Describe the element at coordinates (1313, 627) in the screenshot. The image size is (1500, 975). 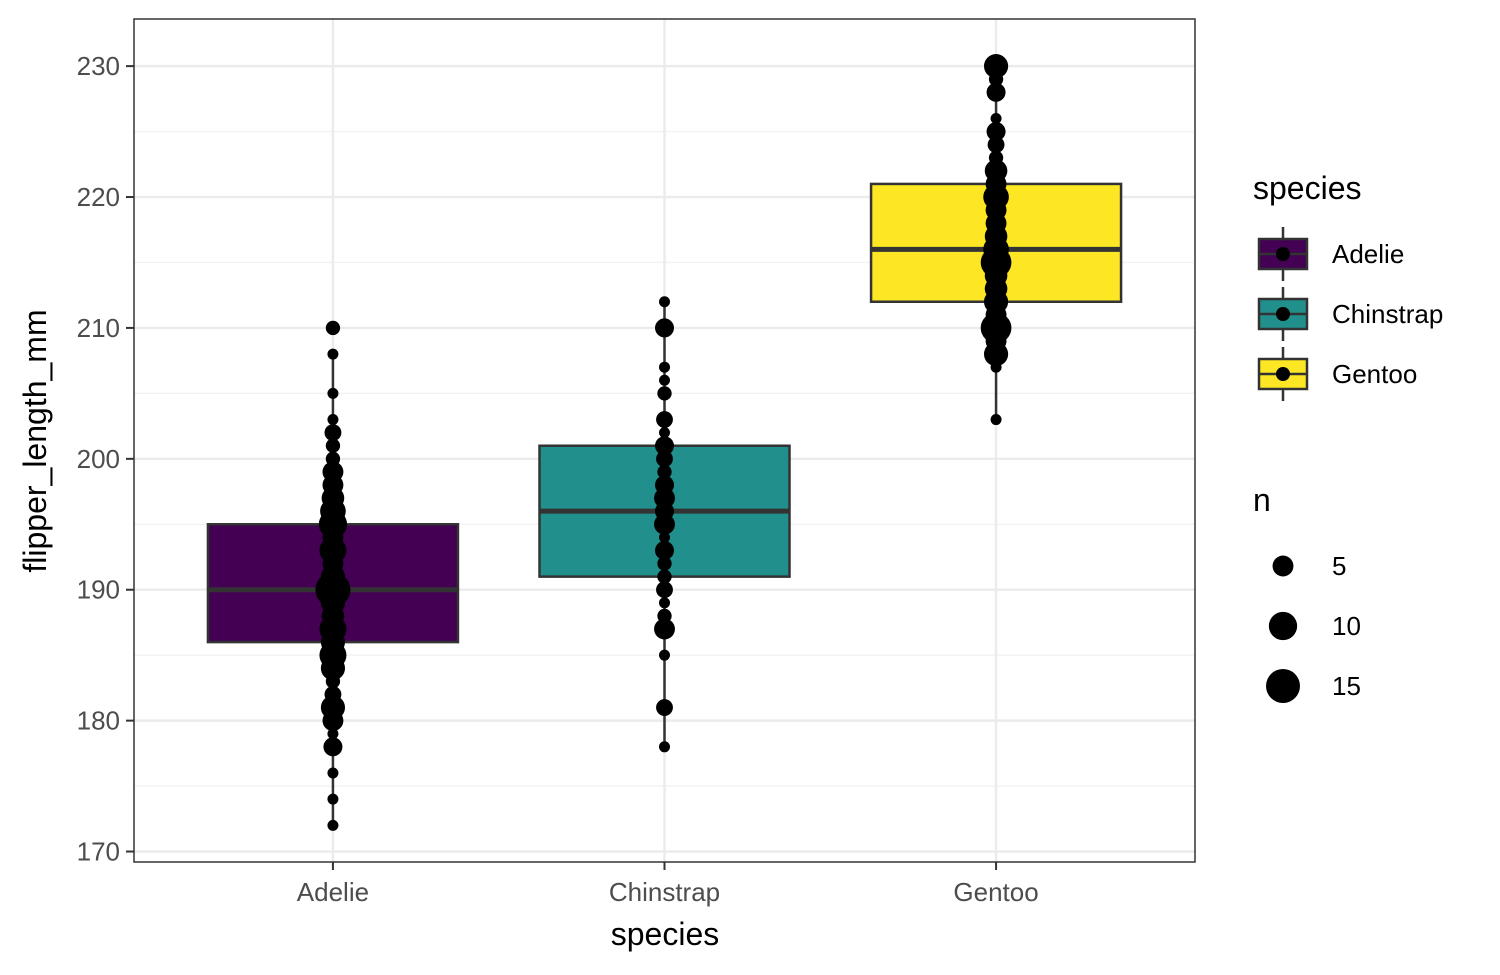
I see `legend-size-keys: 5 10 15` at that location.